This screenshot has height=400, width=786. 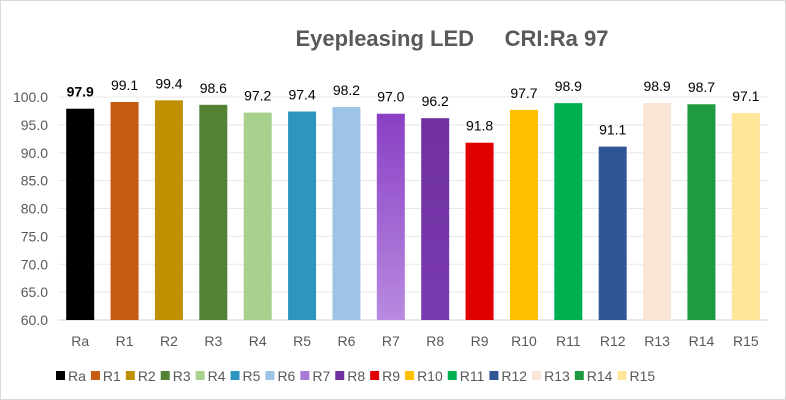 I want to click on data-label: 91.8, so click(x=479, y=126).